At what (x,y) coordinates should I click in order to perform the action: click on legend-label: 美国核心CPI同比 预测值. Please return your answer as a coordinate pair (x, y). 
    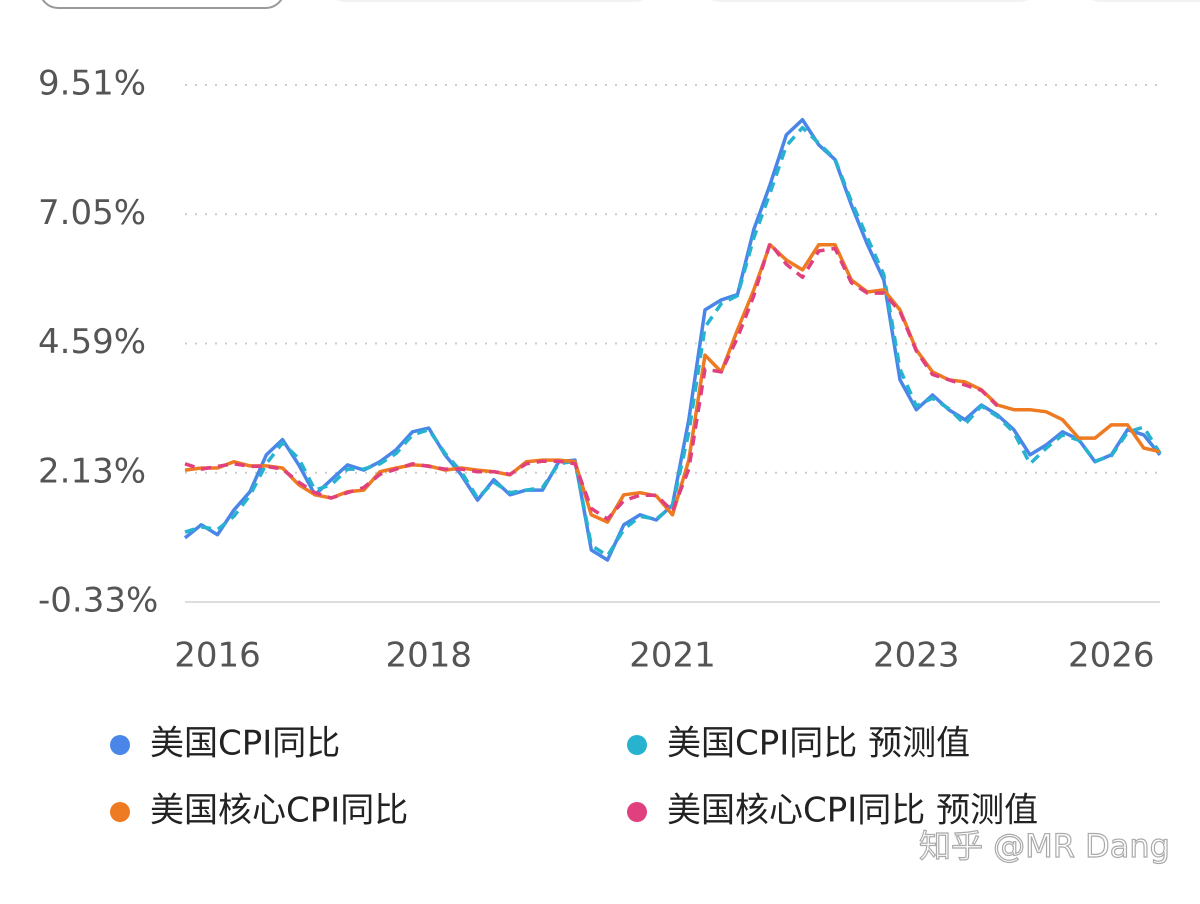
    Looking at the image, I should click on (852, 811).